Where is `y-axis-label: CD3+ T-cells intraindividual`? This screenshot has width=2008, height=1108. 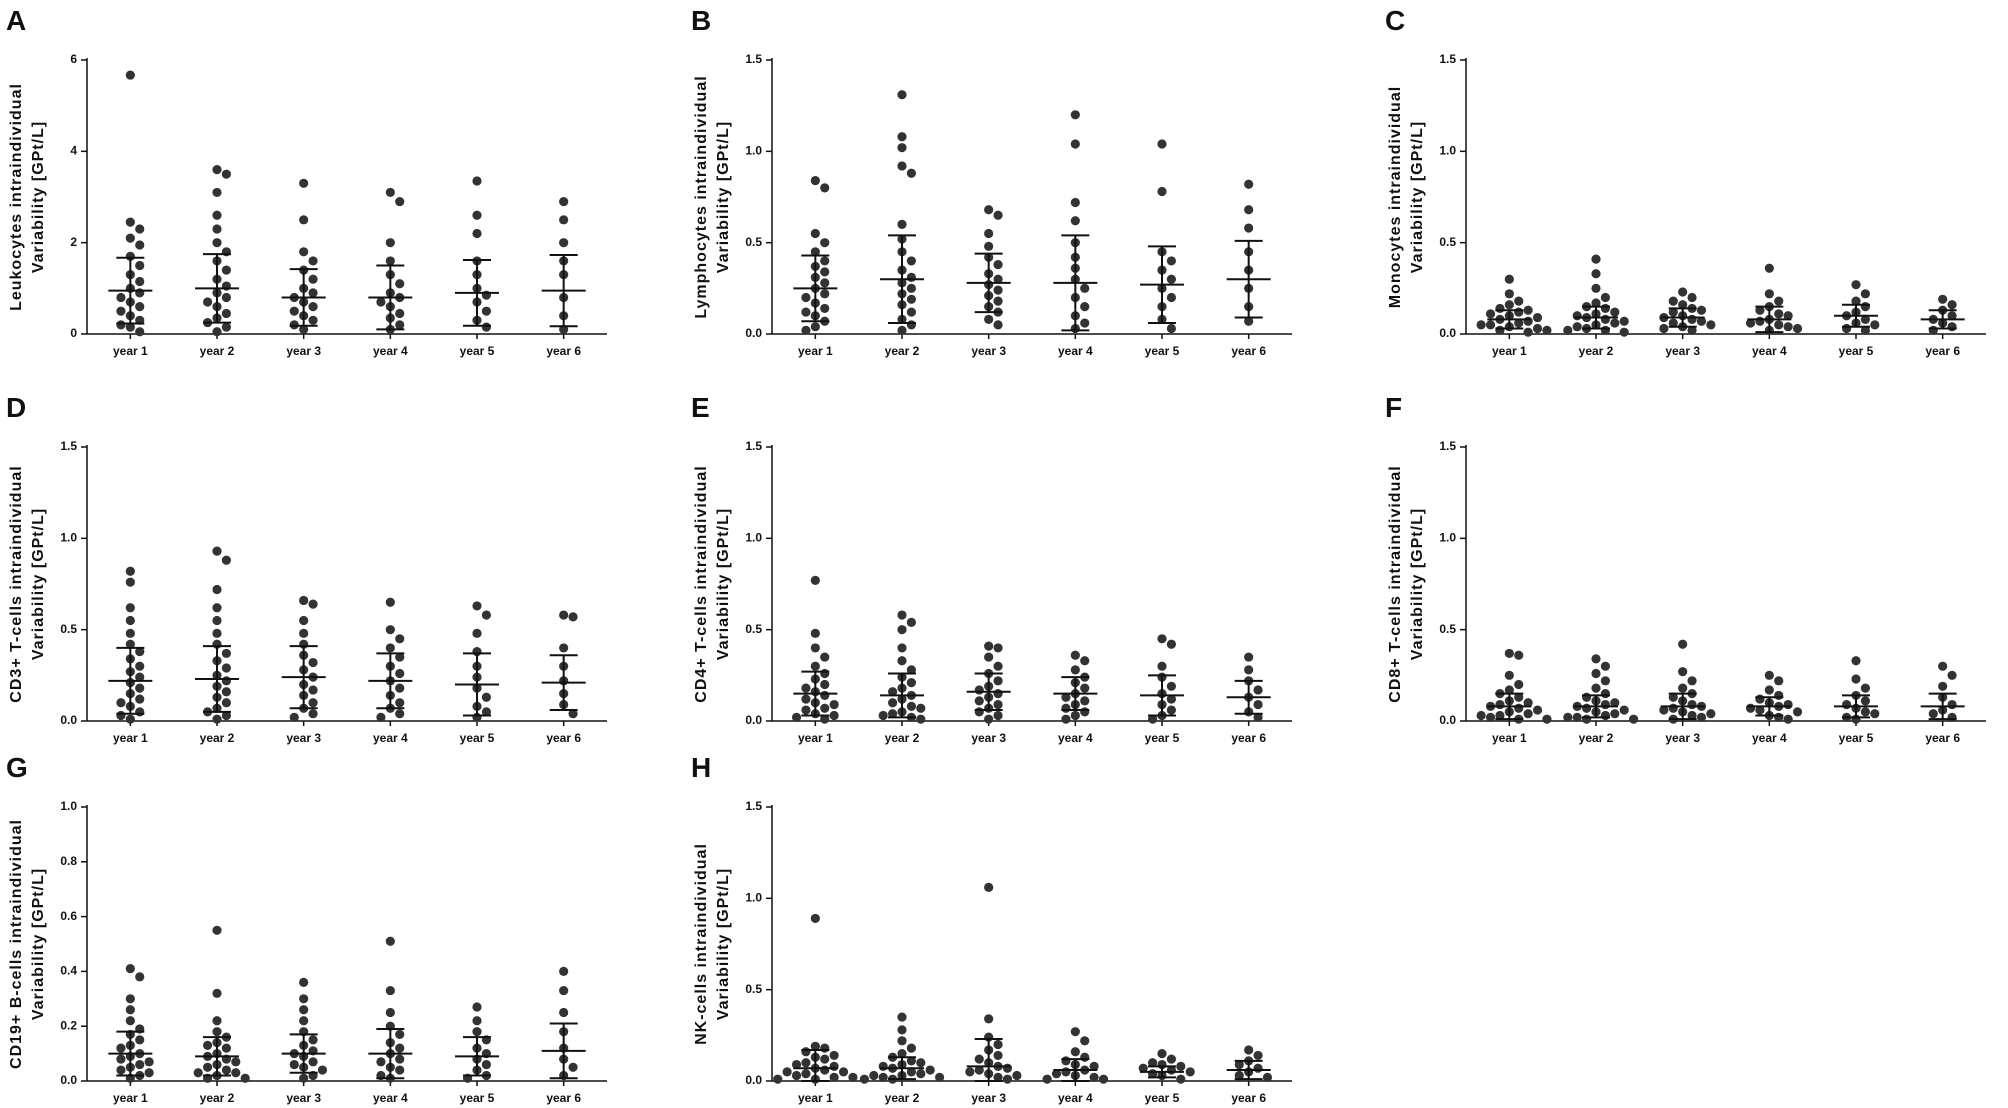 y-axis-label: CD3+ T-cells intraindividual is located at coordinates (16, 583).